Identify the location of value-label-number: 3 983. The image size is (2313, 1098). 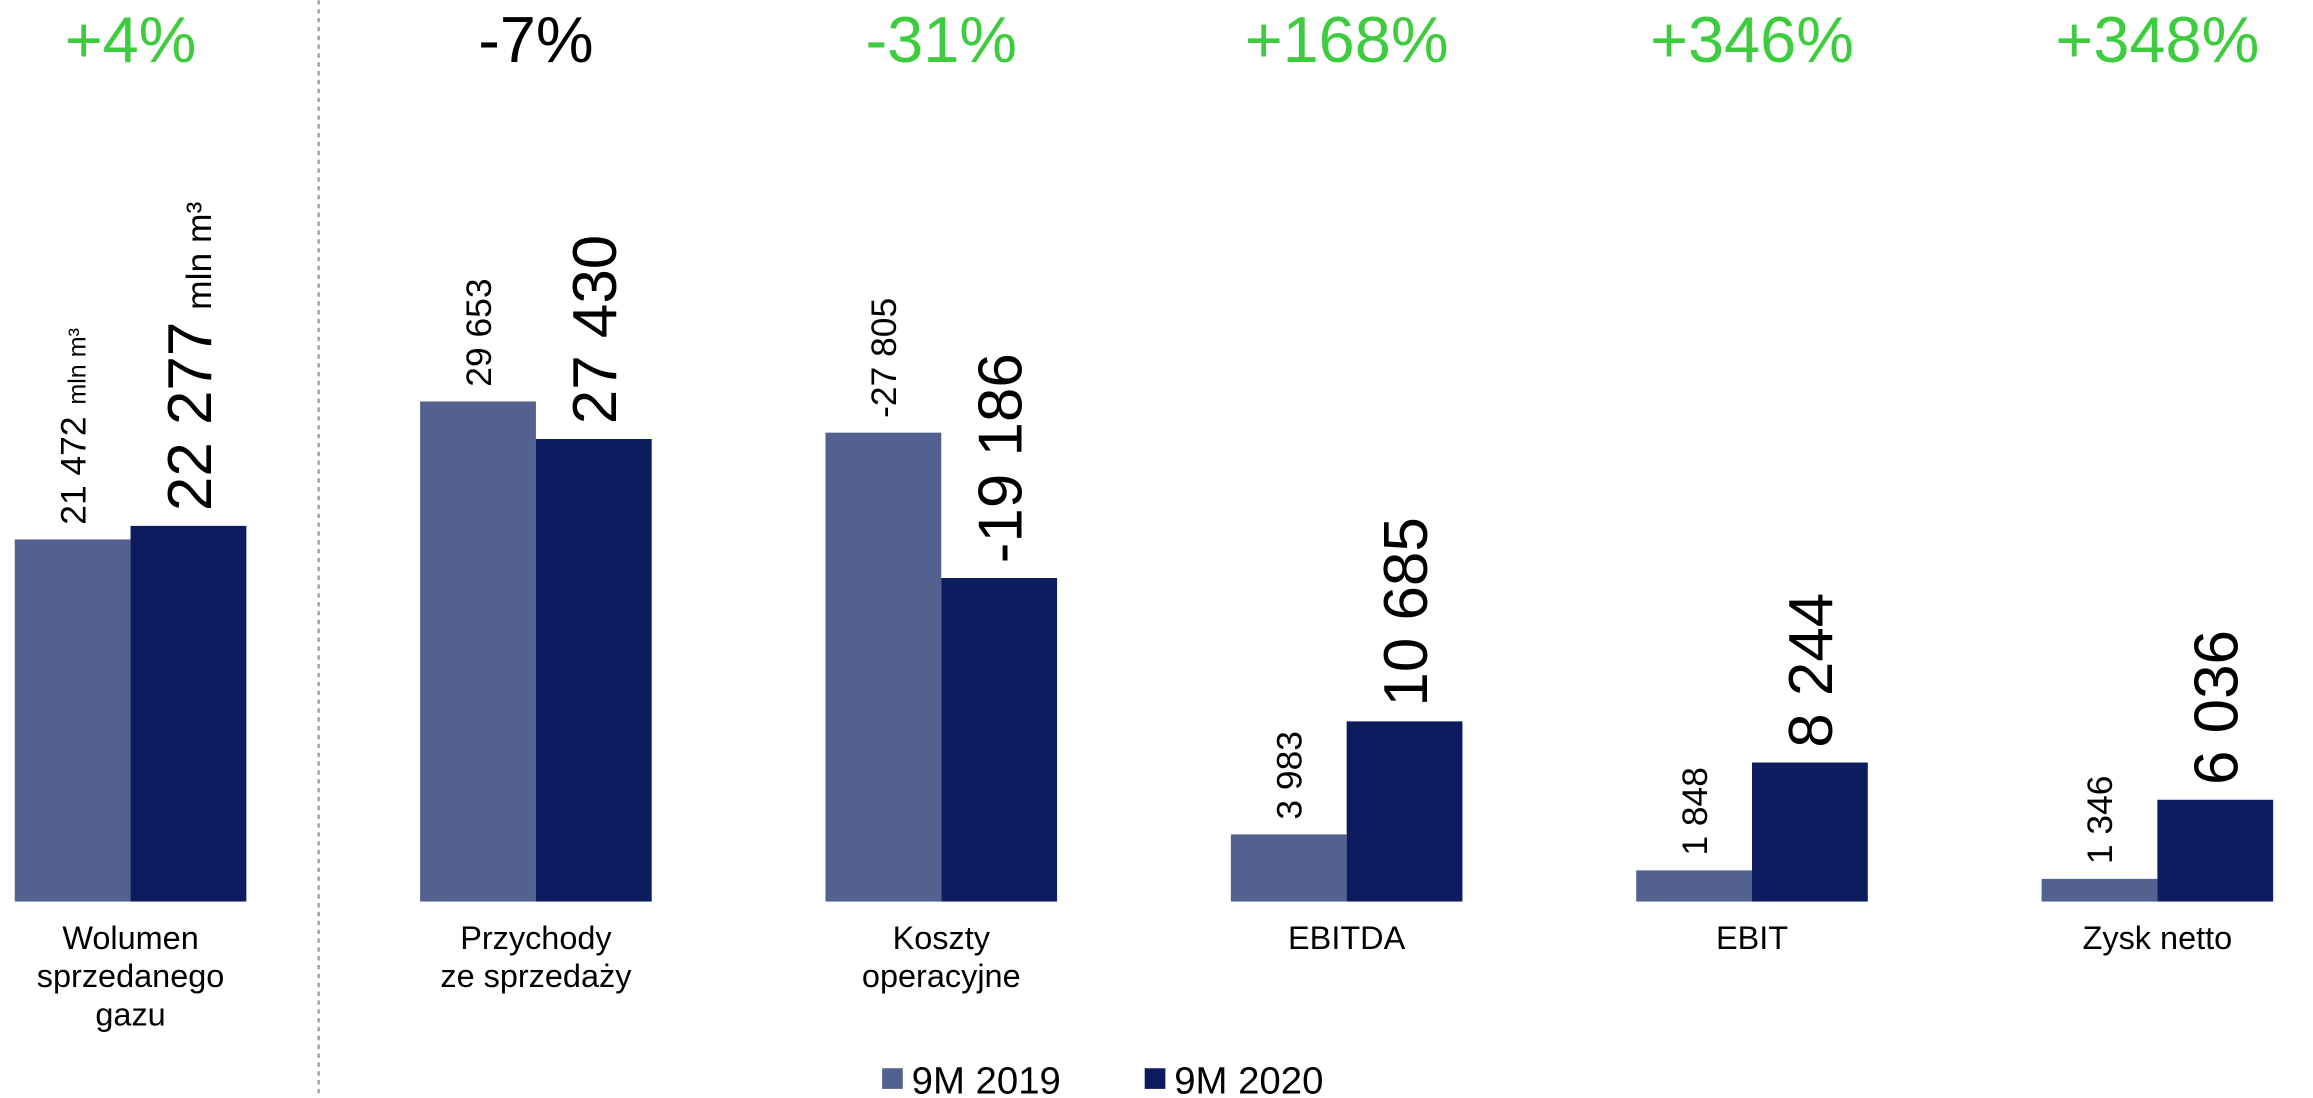
(1289, 775).